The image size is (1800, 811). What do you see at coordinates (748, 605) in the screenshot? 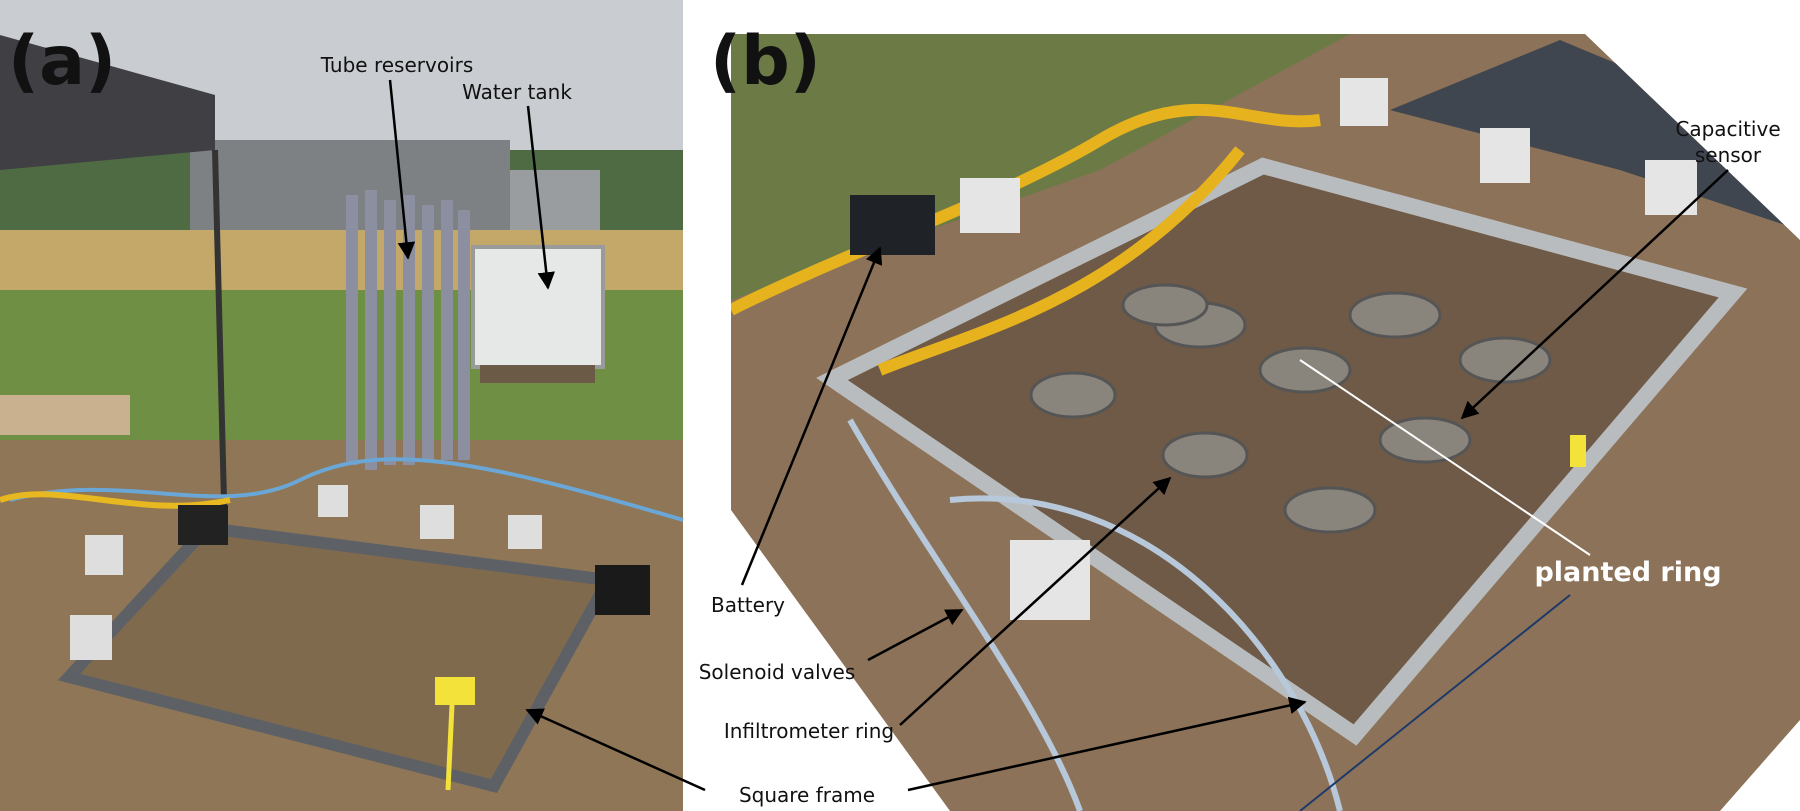
I see `annotation: Battery` at bounding box center [748, 605].